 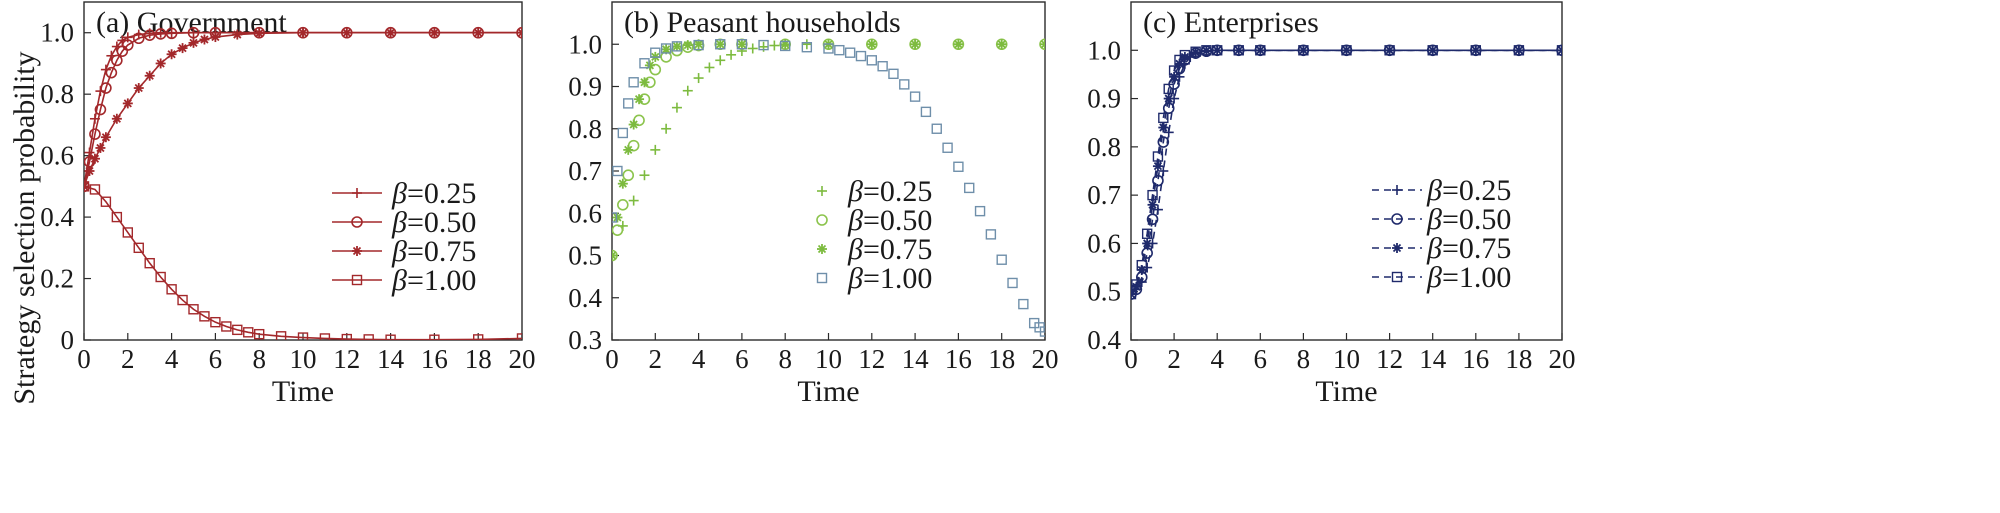 I want to click on x-tick-label: 0, so click(x=84, y=359).